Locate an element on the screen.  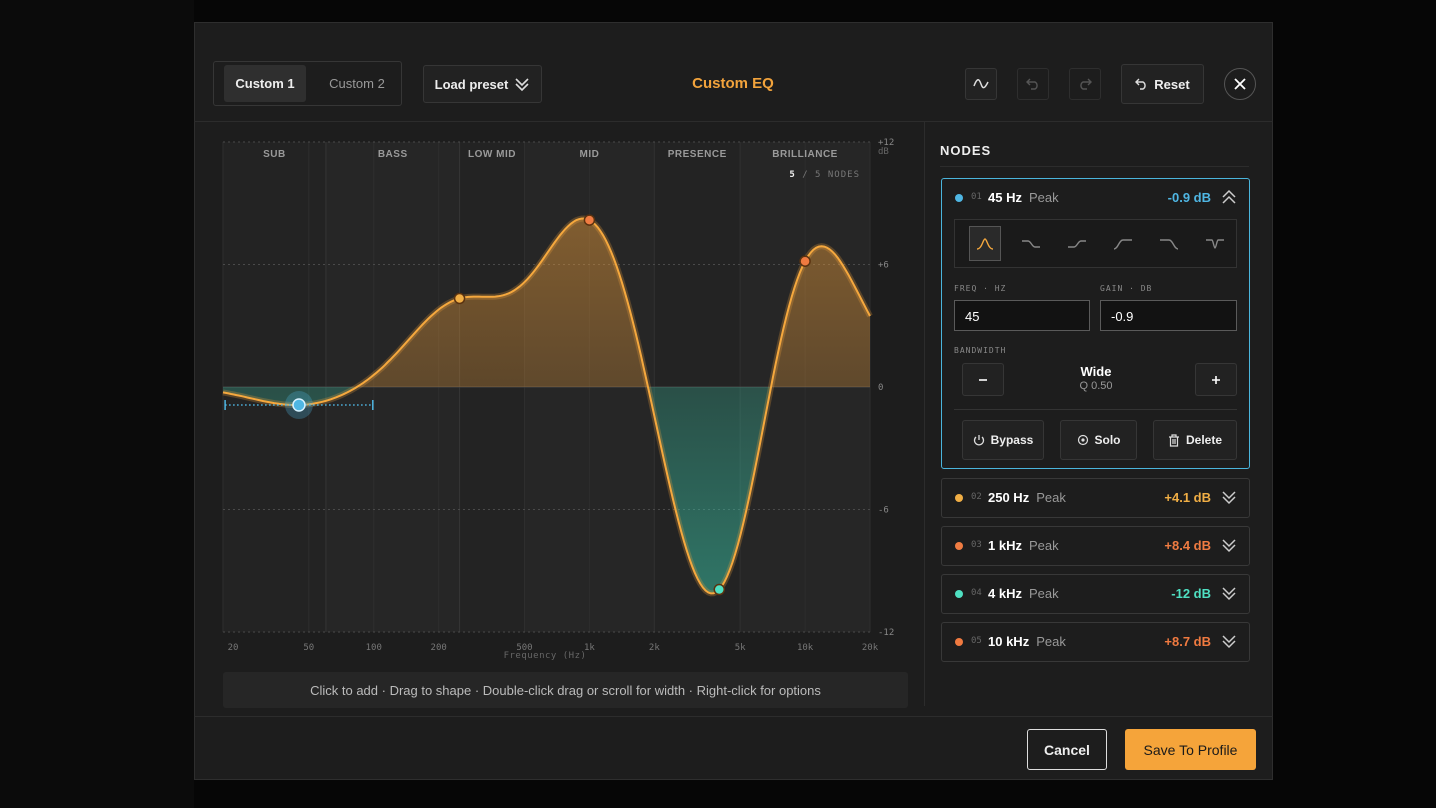
node-card: 03 1 kHz Peak +8.4 dB is located at coordinates (1095, 546).